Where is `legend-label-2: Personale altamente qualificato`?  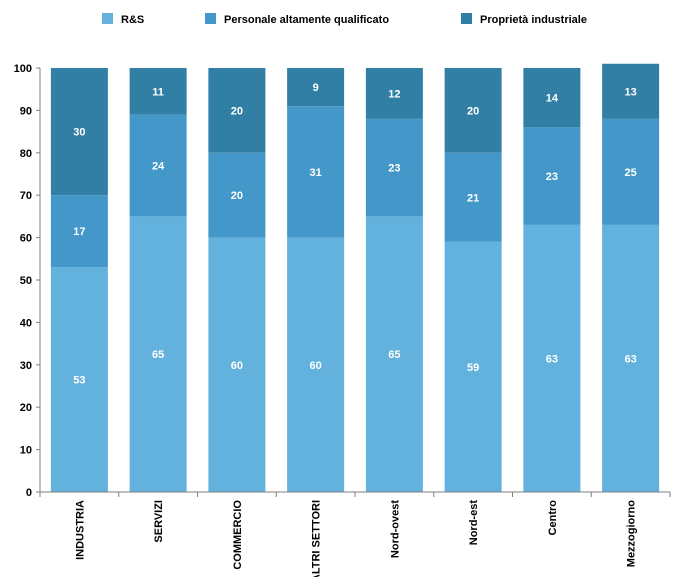 legend-label-2: Personale altamente qualificato is located at coordinates (306, 20).